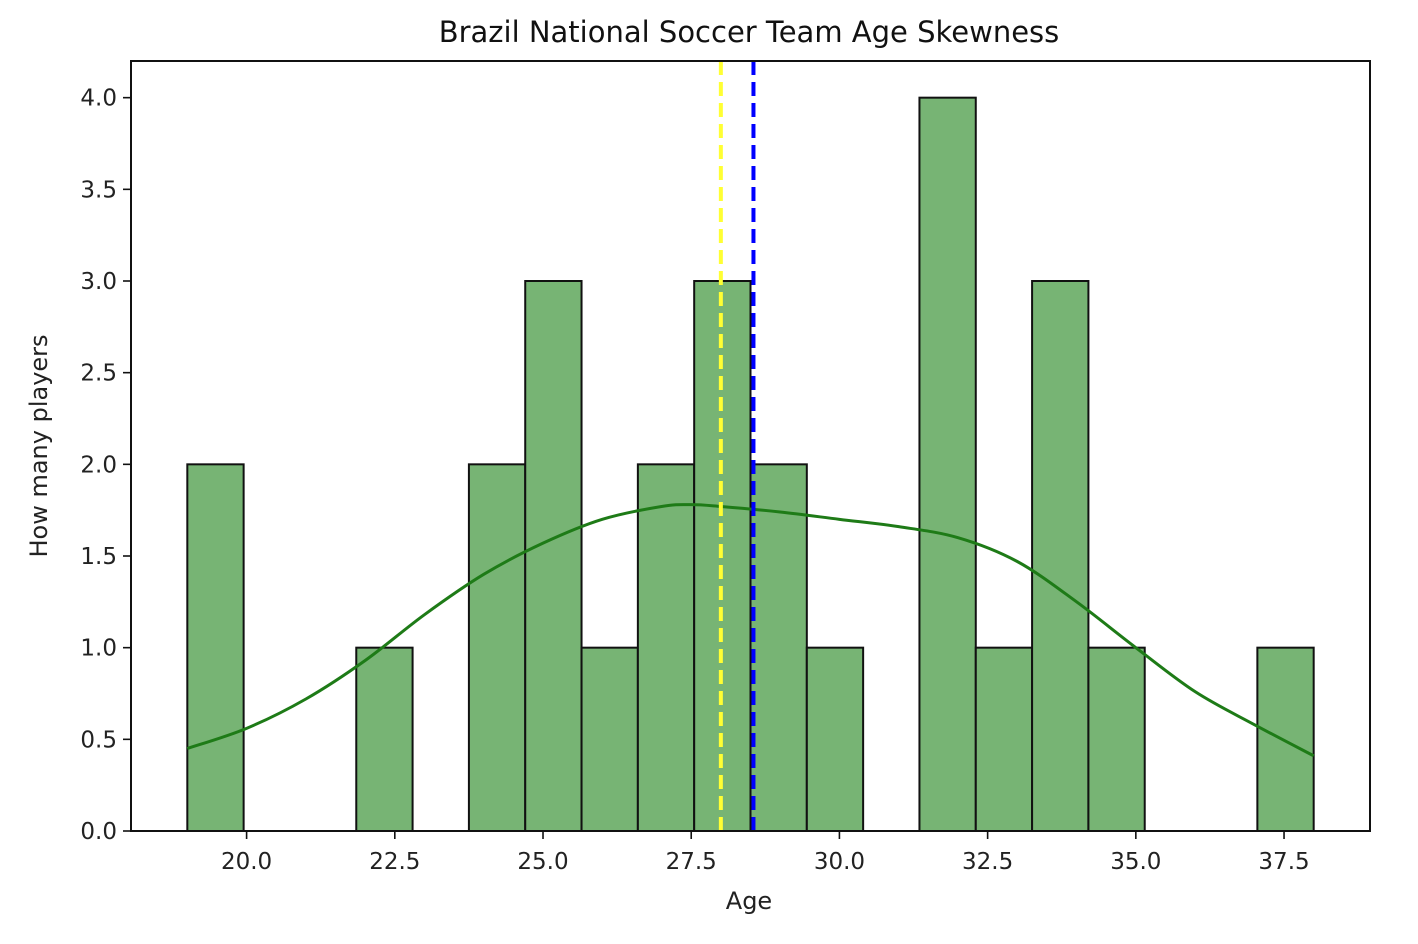  Describe the element at coordinates (987, 862) in the screenshot. I see `x-tick-label-5: 32.5` at that location.